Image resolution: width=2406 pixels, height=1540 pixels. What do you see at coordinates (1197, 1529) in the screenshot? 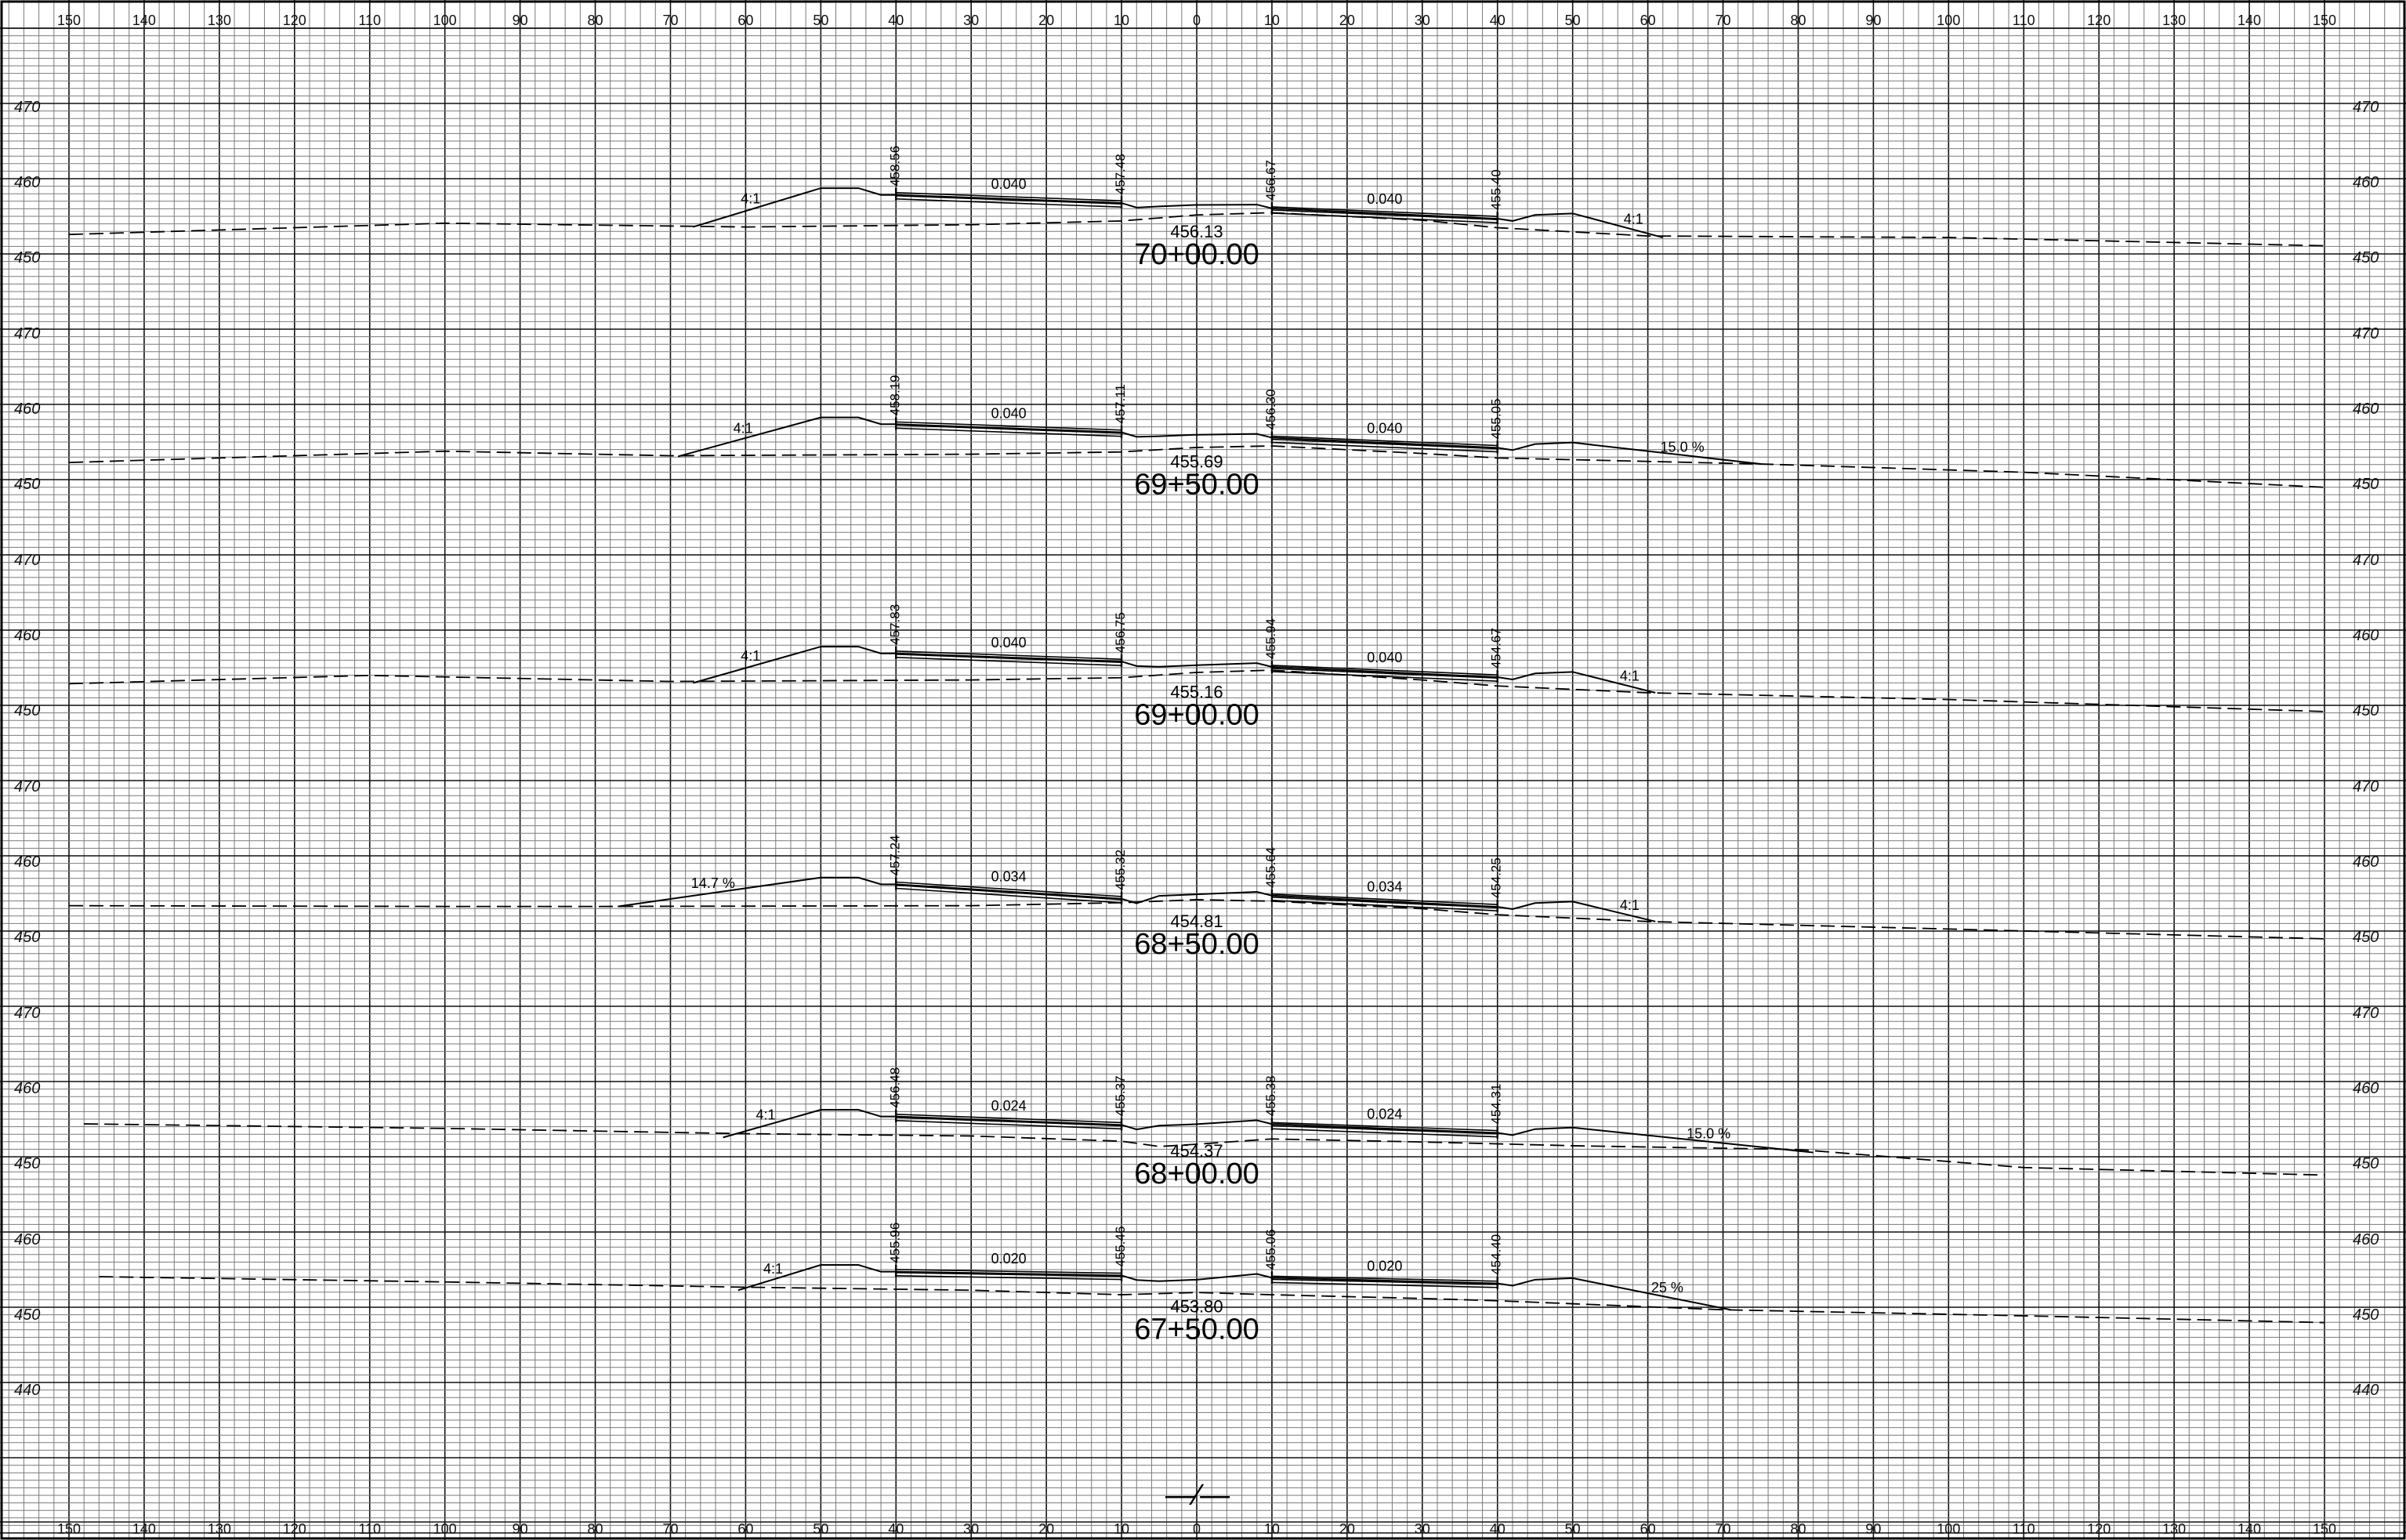
I see `offset-tick-label-bottom: 0` at bounding box center [1197, 1529].